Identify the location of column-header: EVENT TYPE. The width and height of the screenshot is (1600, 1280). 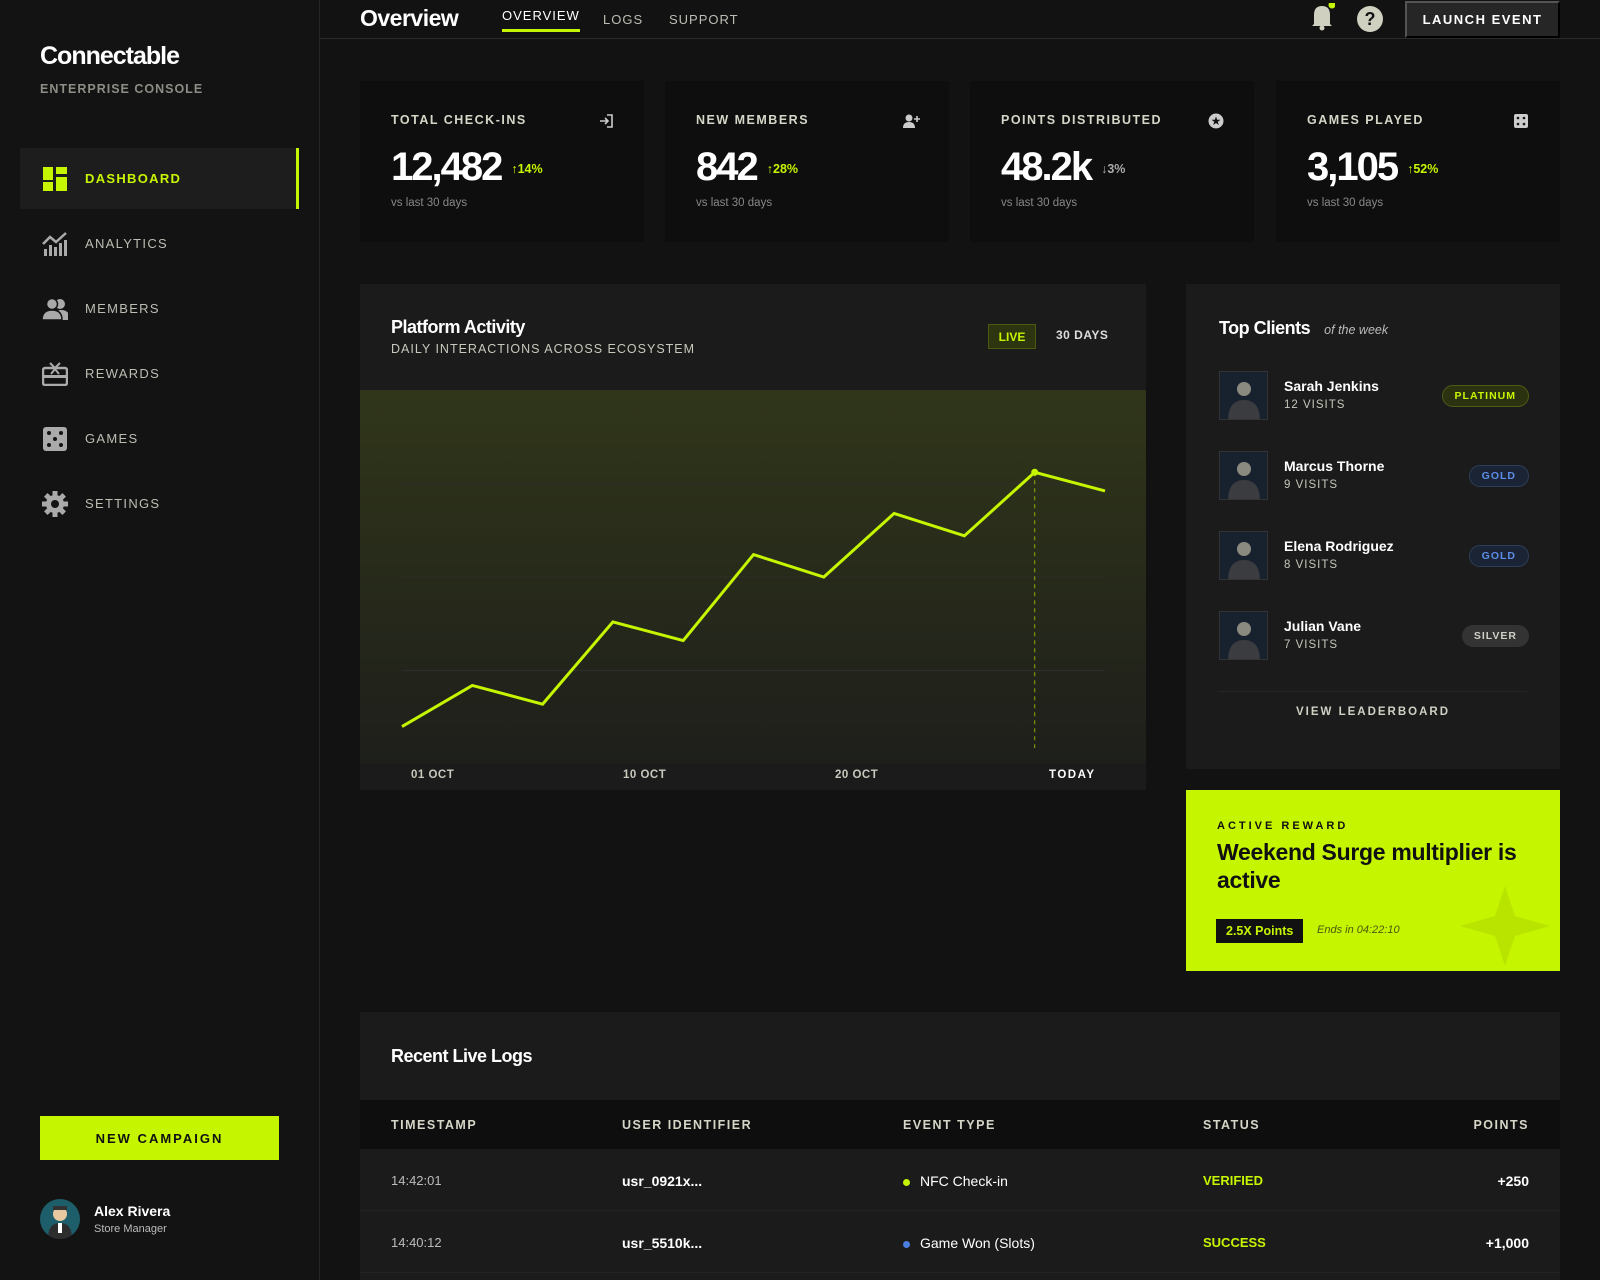
(949, 1125).